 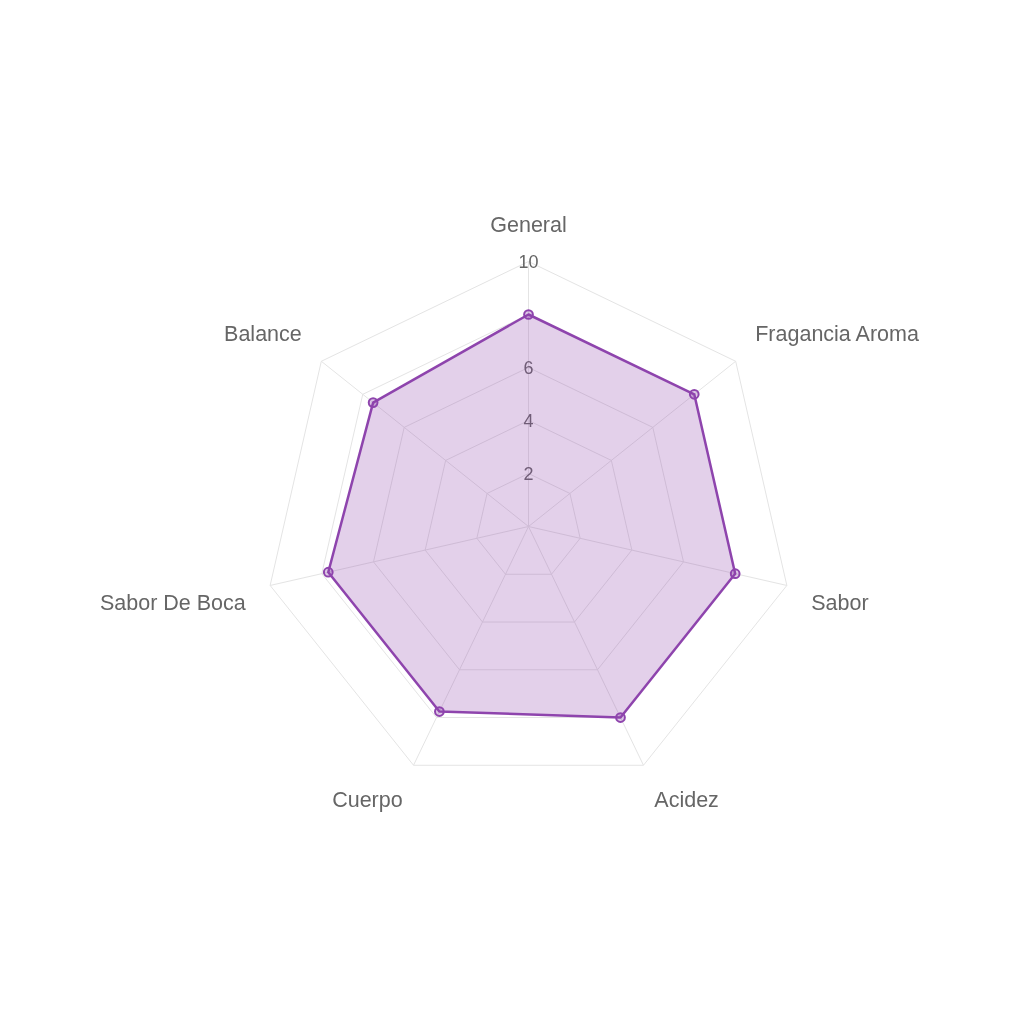 What do you see at coordinates (528, 420) in the screenshot?
I see `y-tick-label: 4` at bounding box center [528, 420].